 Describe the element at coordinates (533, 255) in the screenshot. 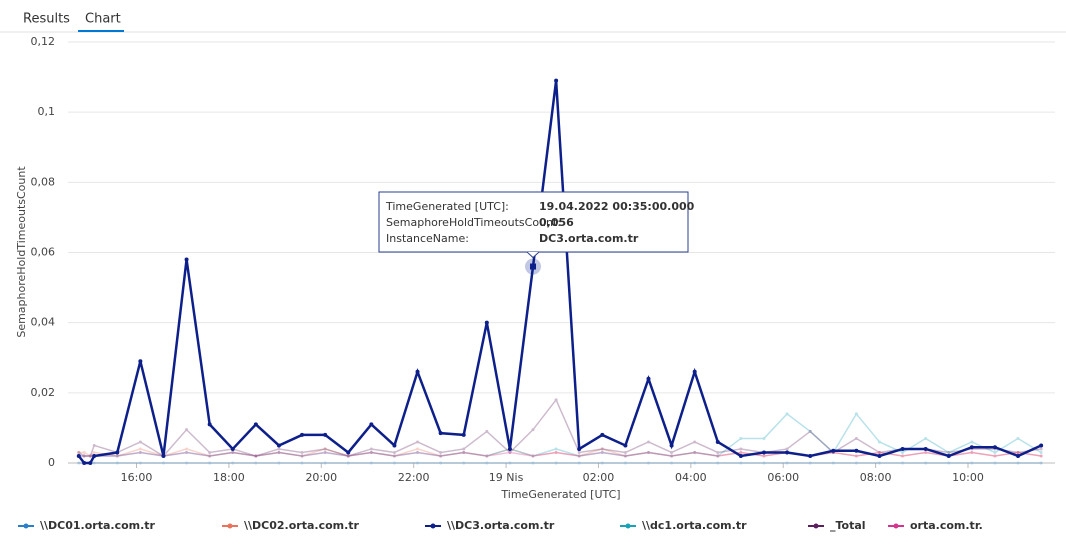

I see `tooltip-pointer` at that location.